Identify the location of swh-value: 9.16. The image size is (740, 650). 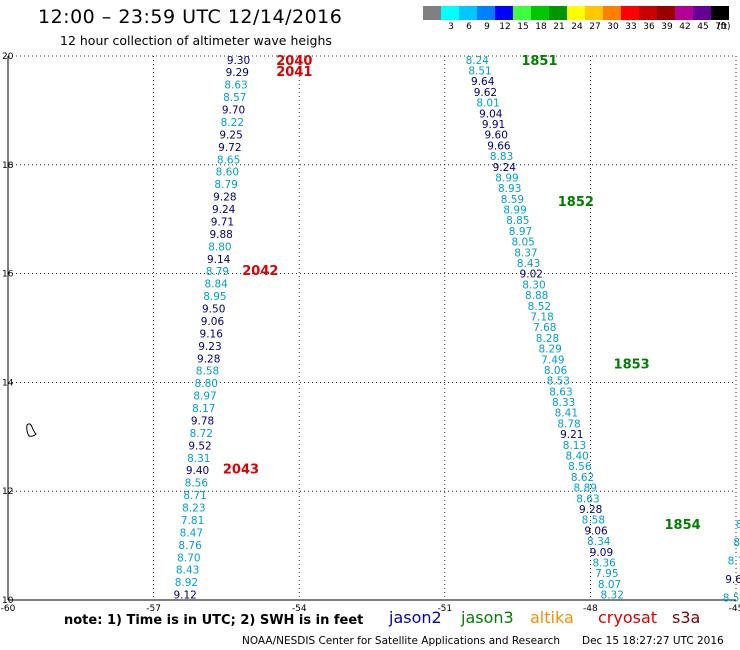
(212, 334).